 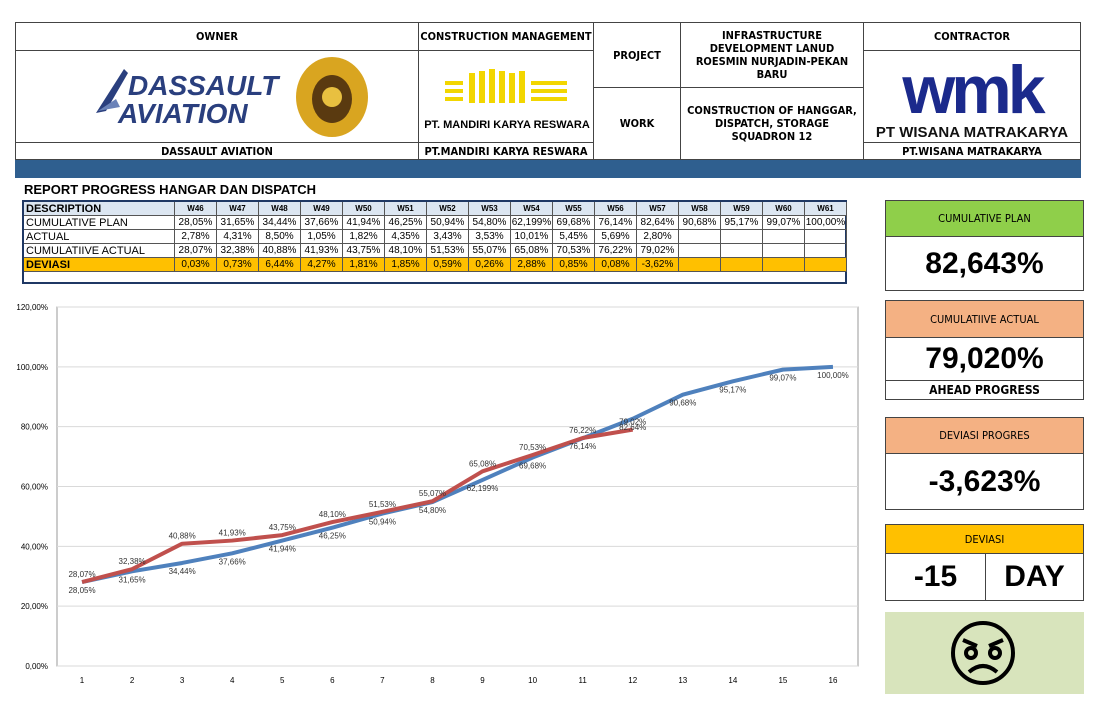 What do you see at coordinates (682, 403) in the screenshot?
I see `data-label: 90,68%` at bounding box center [682, 403].